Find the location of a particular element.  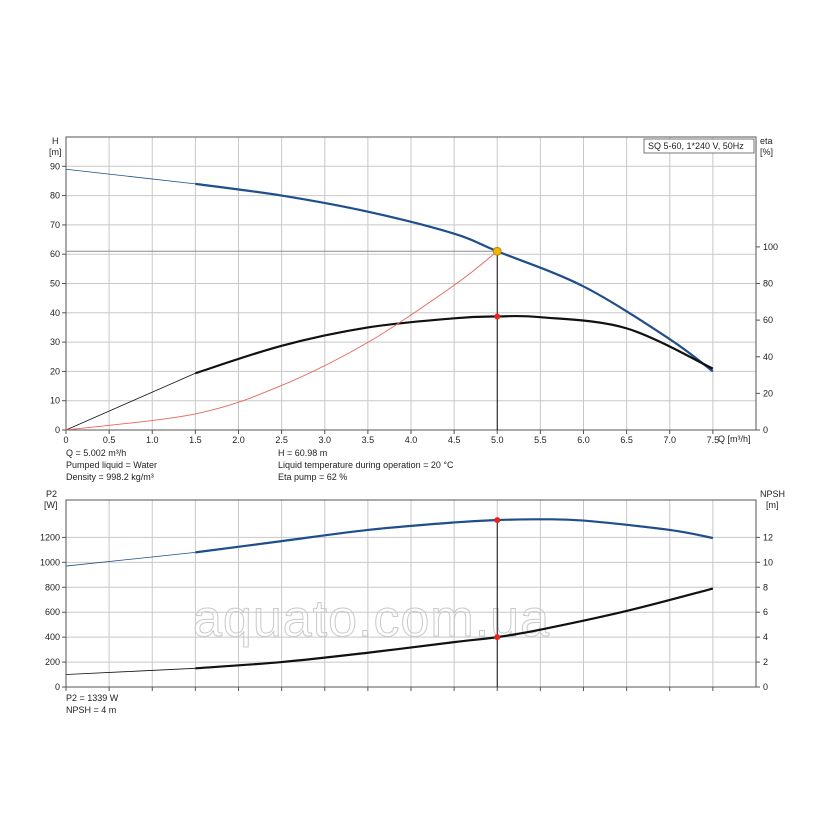

y-tick-label-right: 2 is located at coordinates (765, 662).